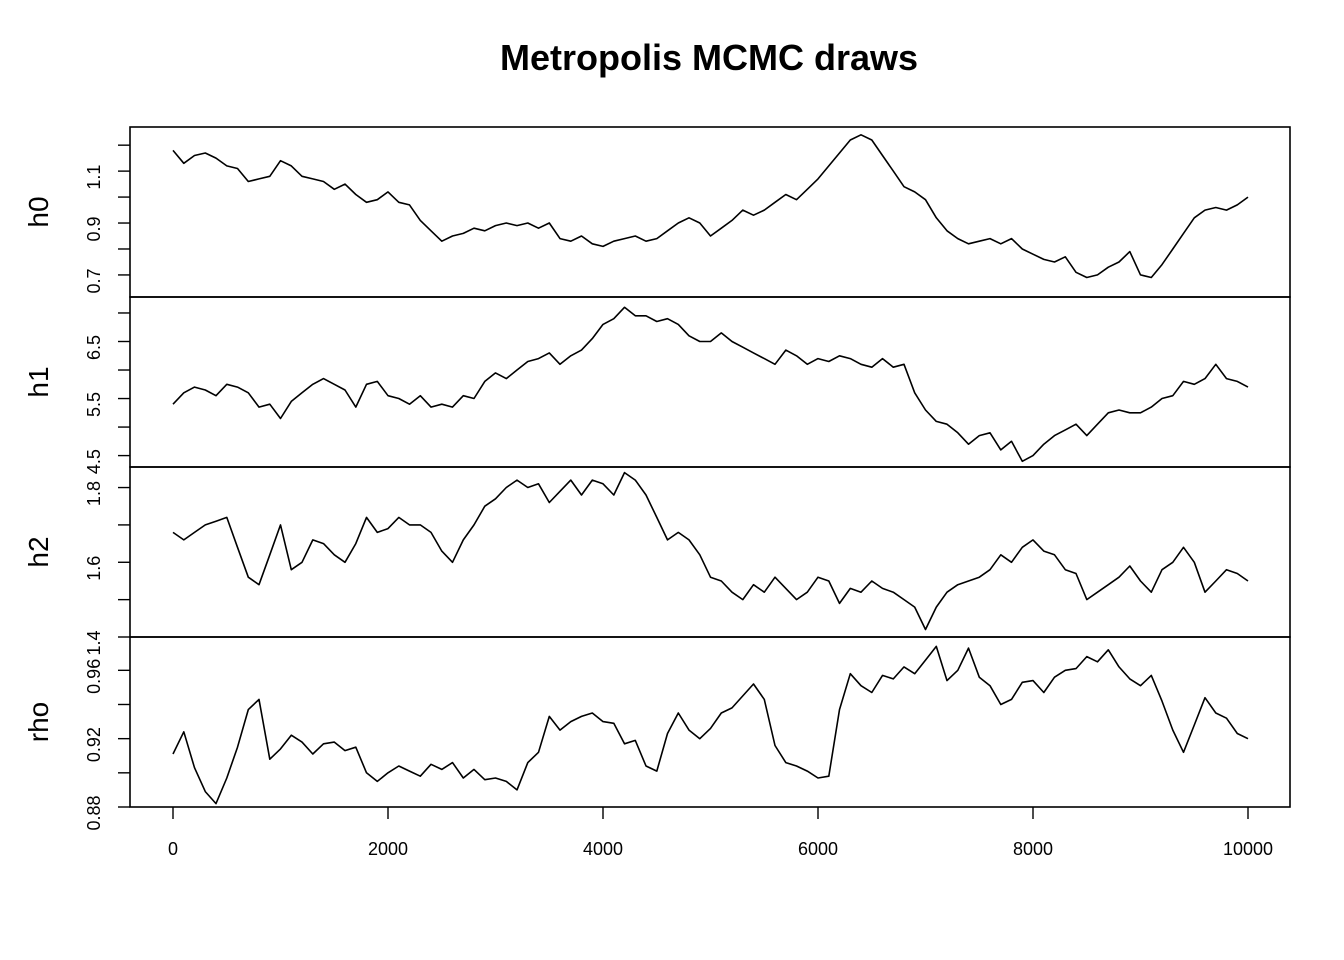 The width and height of the screenshot is (1344, 960). What do you see at coordinates (38, 722) in the screenshot?
I see `y-axis-label: rho` at bounding box center [38, 722].